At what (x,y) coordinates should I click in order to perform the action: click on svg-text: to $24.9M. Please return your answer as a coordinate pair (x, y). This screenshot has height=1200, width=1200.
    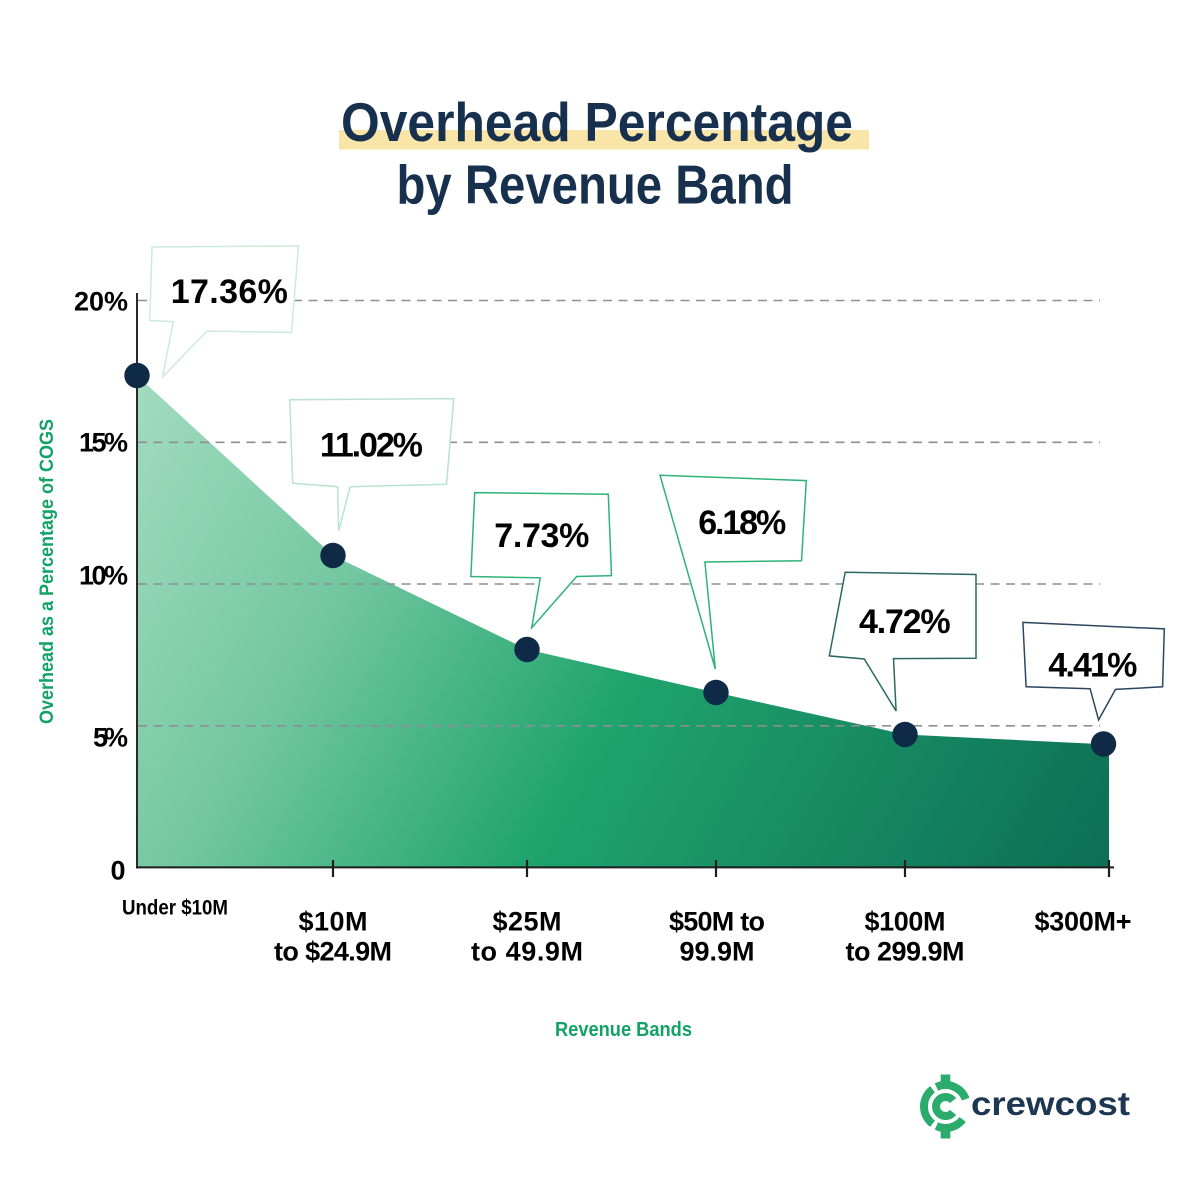
    Looking at the image, I should click on (333, 952).